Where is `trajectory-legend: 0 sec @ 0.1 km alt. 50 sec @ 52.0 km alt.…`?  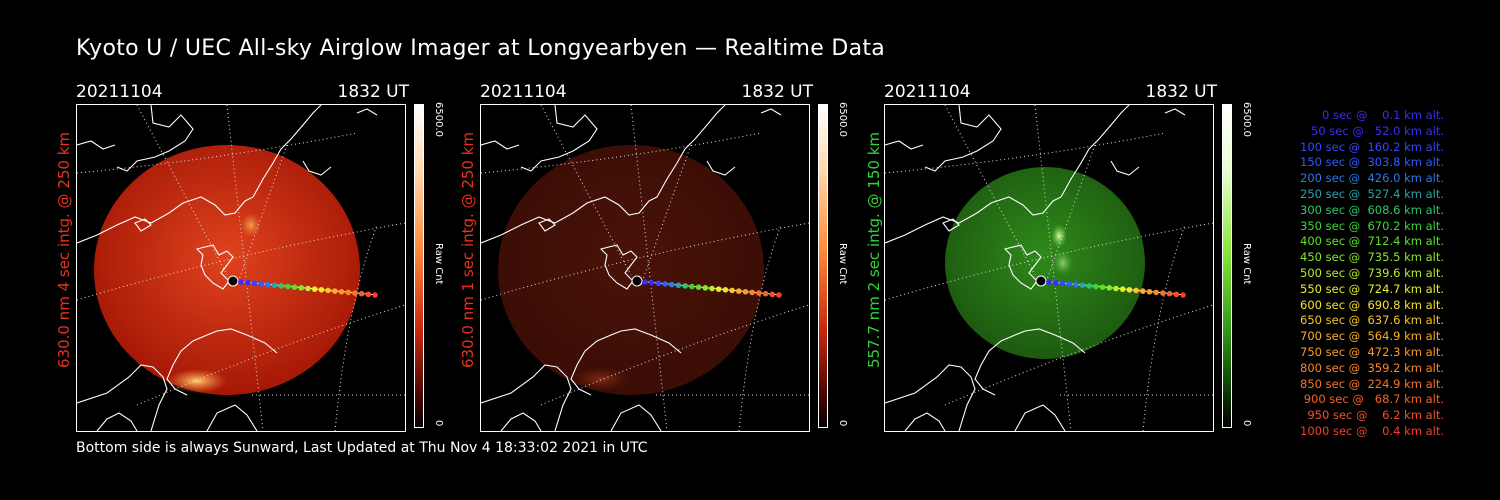
trajectory-legend: 0 sec @ 0.1 km alt. 50 sec @ 52.0 km alt.… is located at coordinates (1353, 274).